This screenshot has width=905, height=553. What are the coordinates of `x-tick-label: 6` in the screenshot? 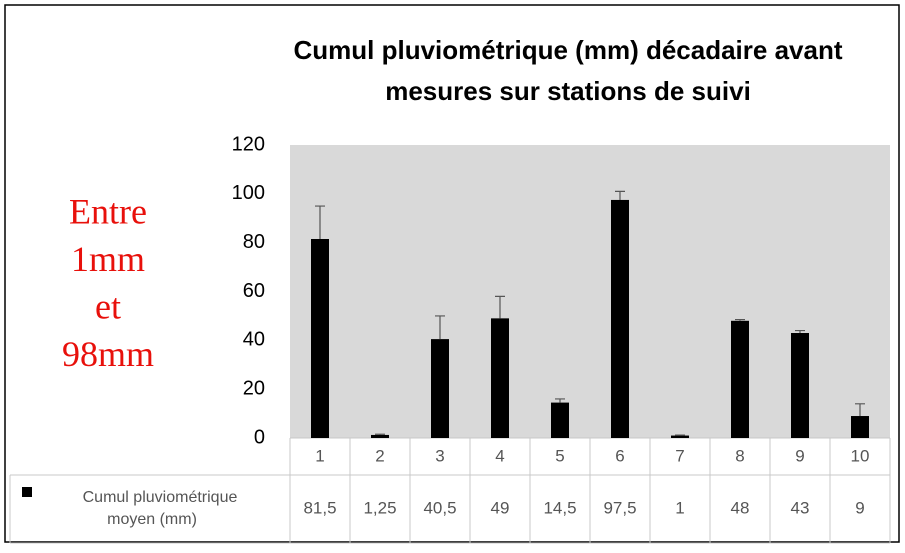 It's located at (619, 455).